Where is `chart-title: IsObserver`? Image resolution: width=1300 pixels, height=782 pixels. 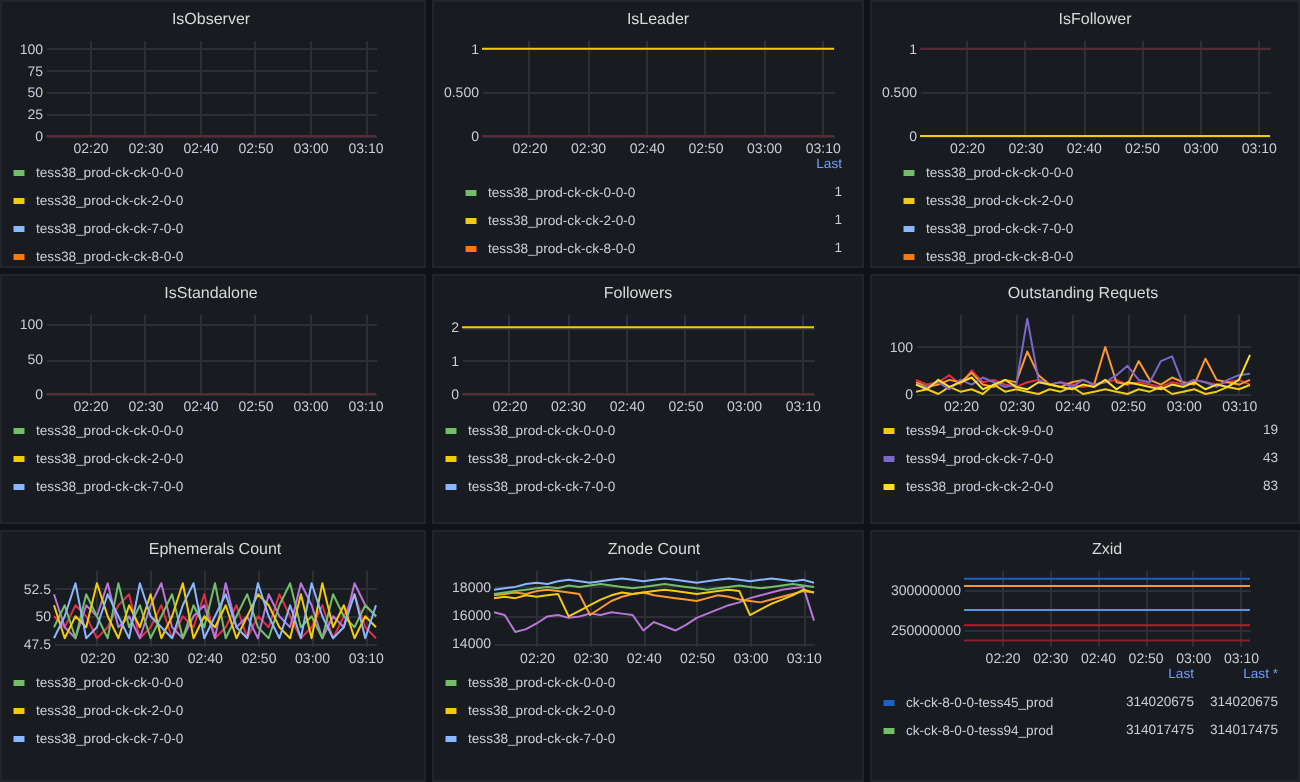
chart-title: IsObserver is located at coordinates (211, 19).